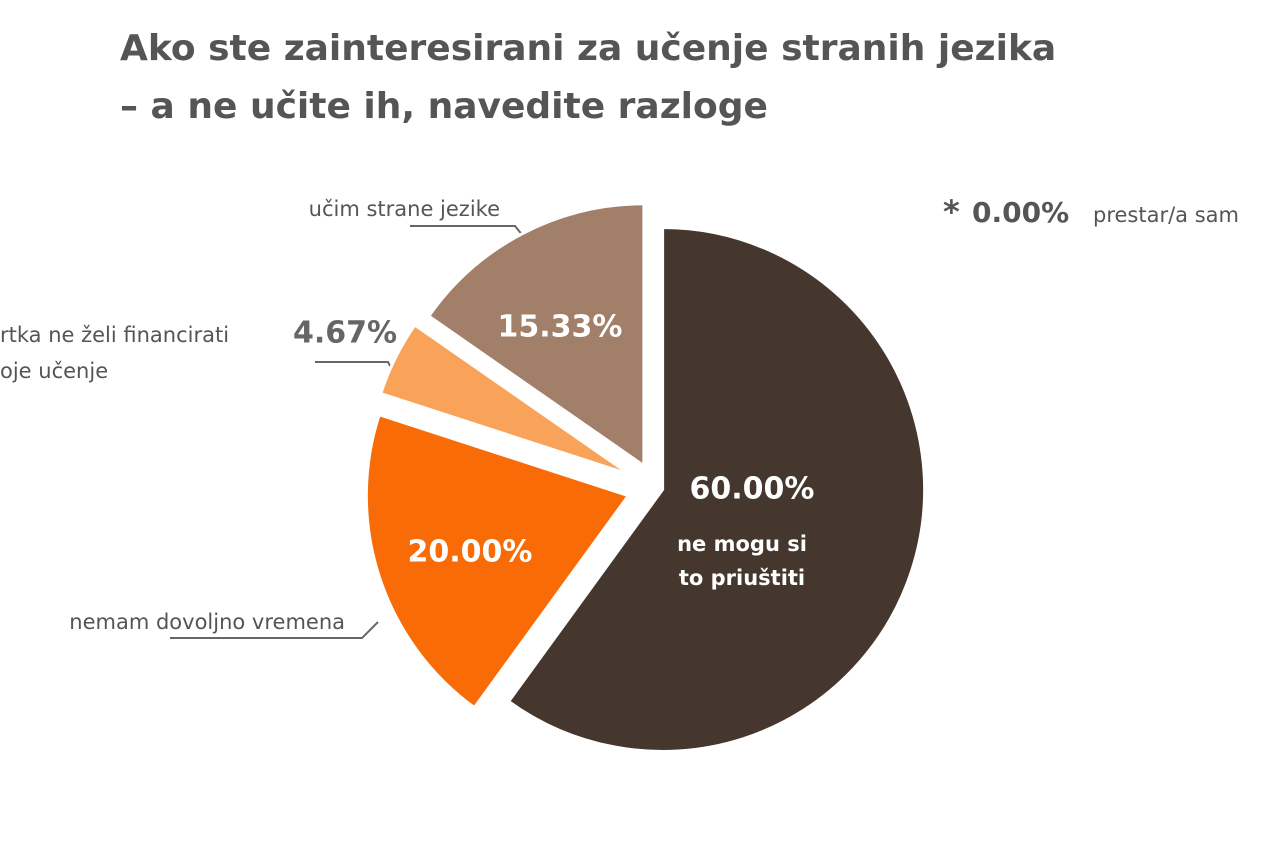 The width and height of the screenshot is (1279, 853). I want to click on note-value: 0.00%, so click(1020, 212).